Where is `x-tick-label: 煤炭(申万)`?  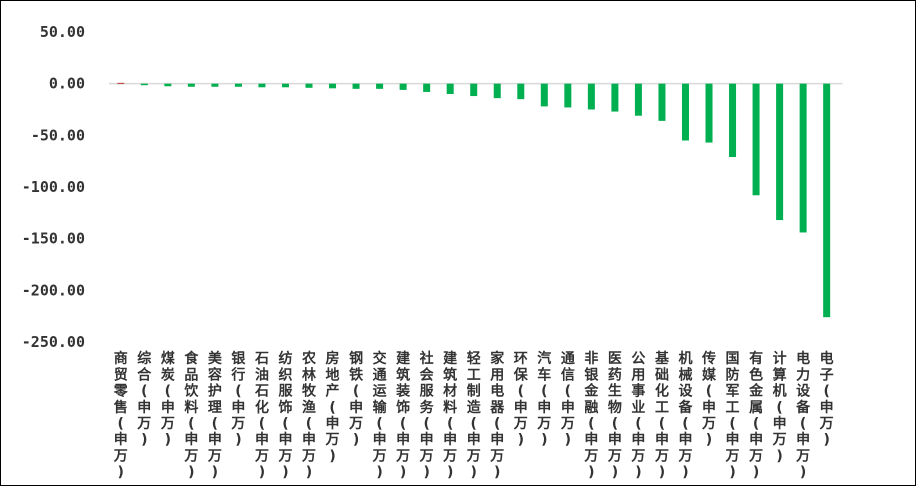 x-tick-label: 煤炭(申万) is located at coordinates (168, 399).